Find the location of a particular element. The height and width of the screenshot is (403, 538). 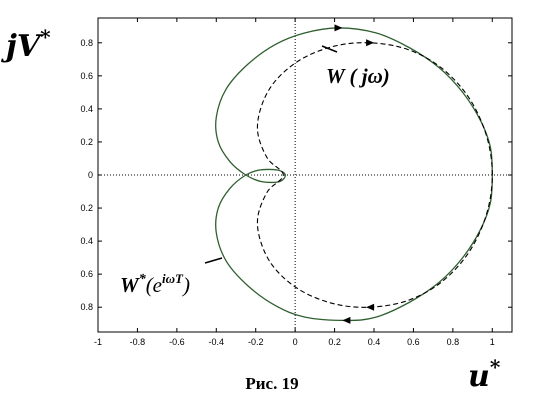

x-tick-label: -0.6 is located at coordinates (177, 342).